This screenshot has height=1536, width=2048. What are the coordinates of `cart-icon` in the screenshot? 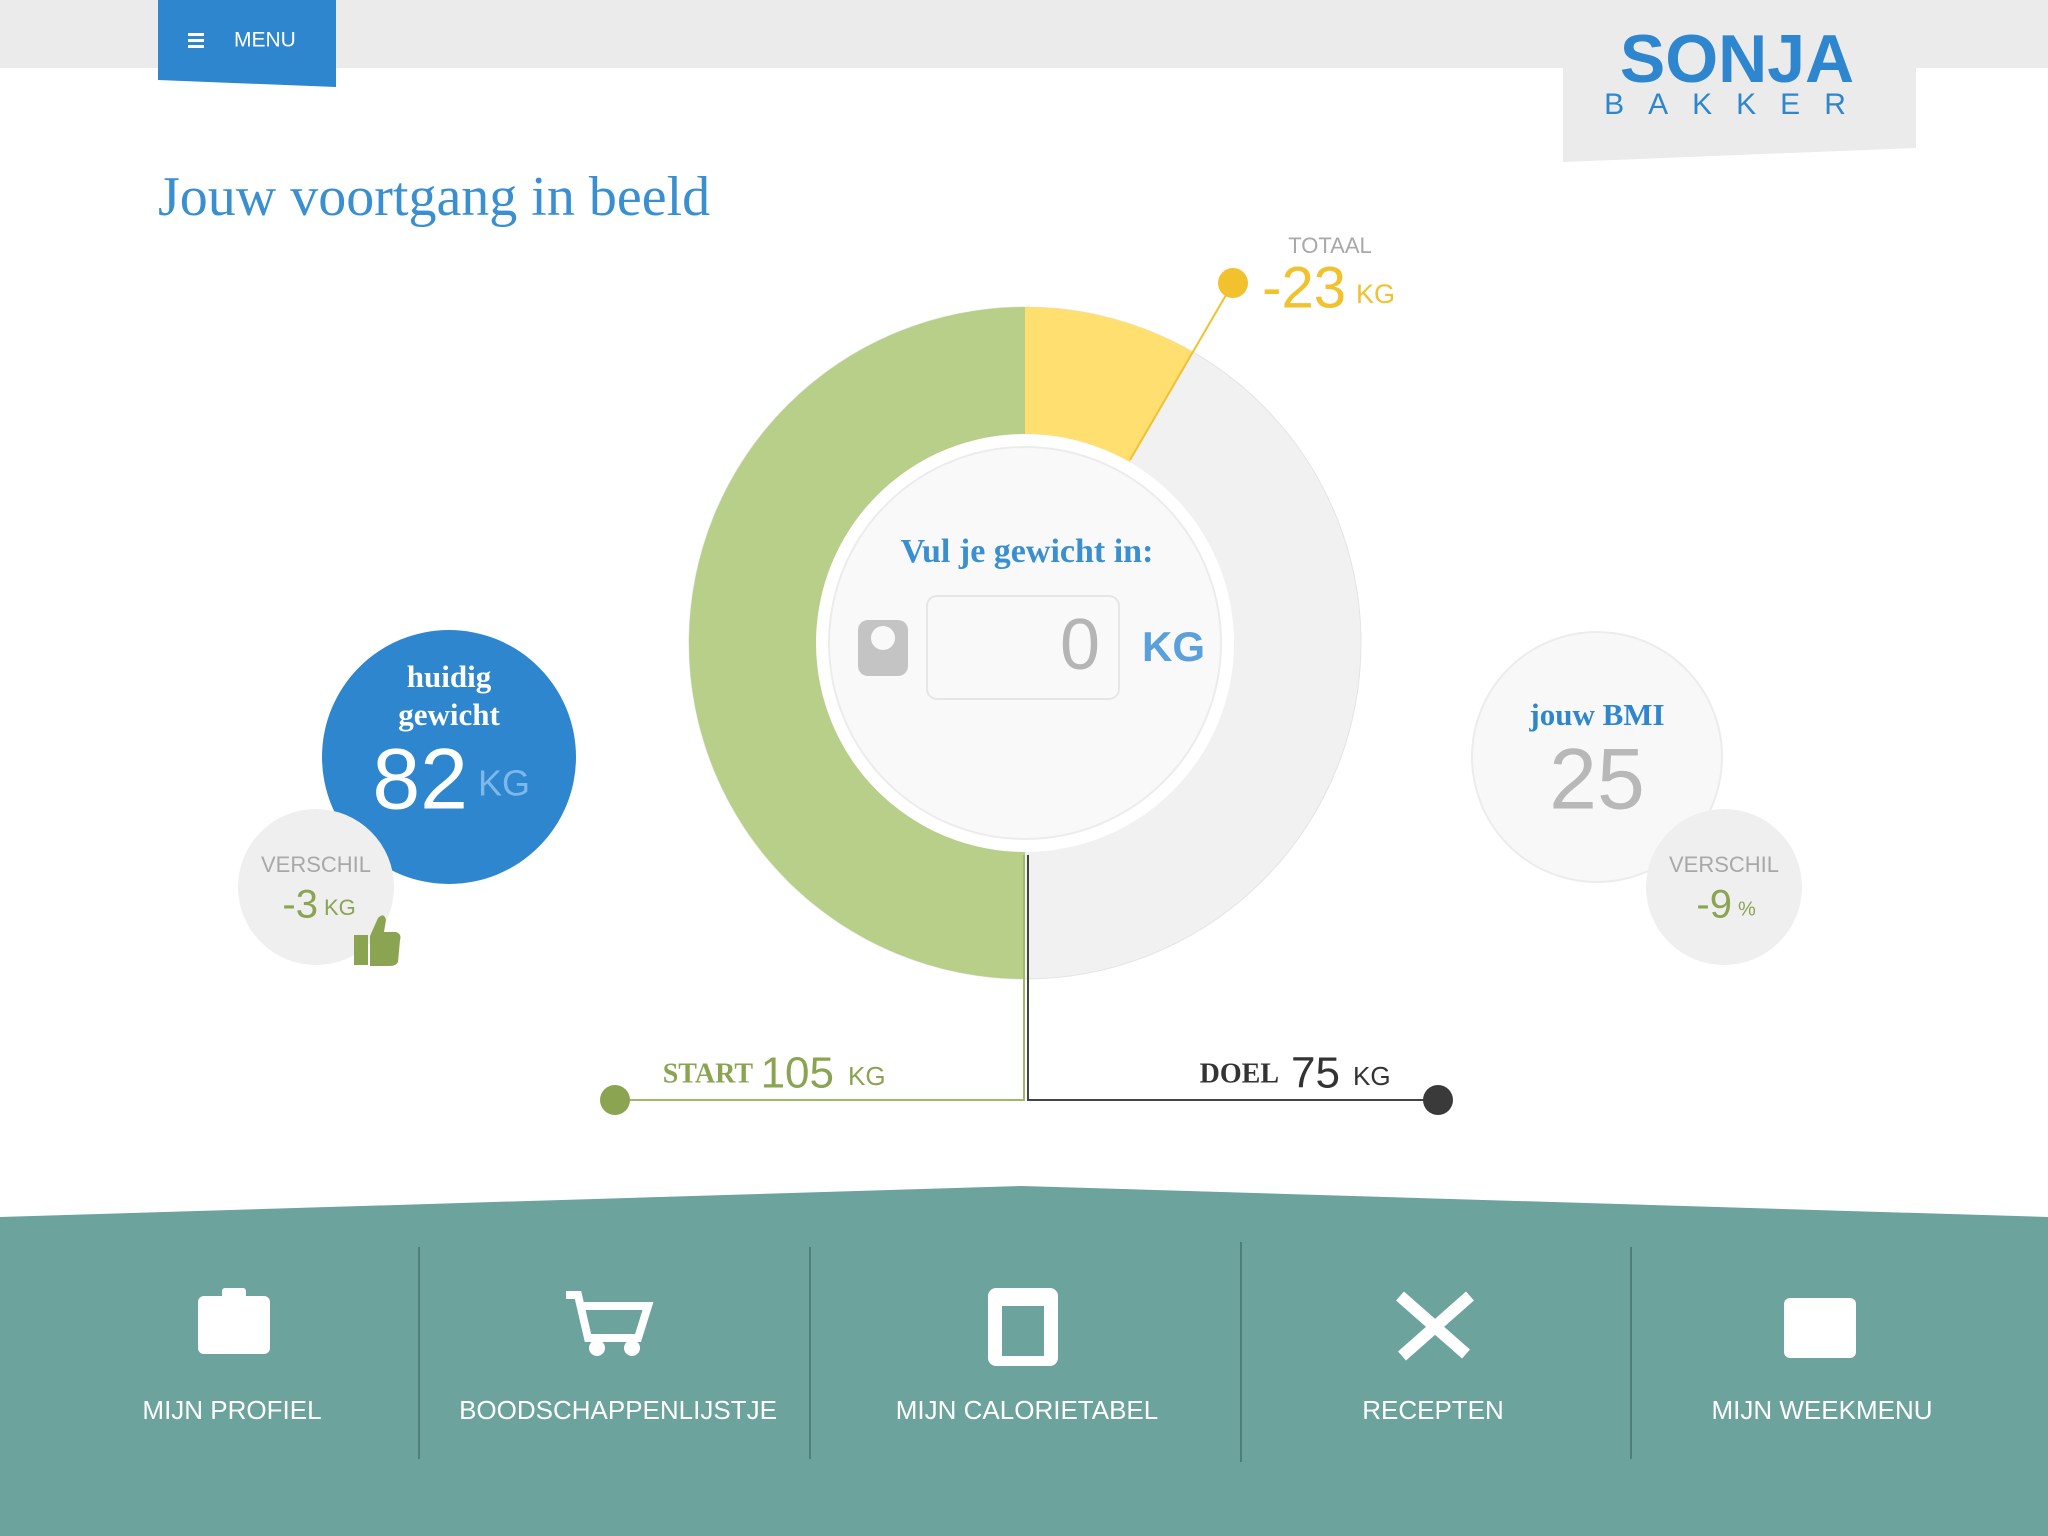 It's located at (610, 1316).